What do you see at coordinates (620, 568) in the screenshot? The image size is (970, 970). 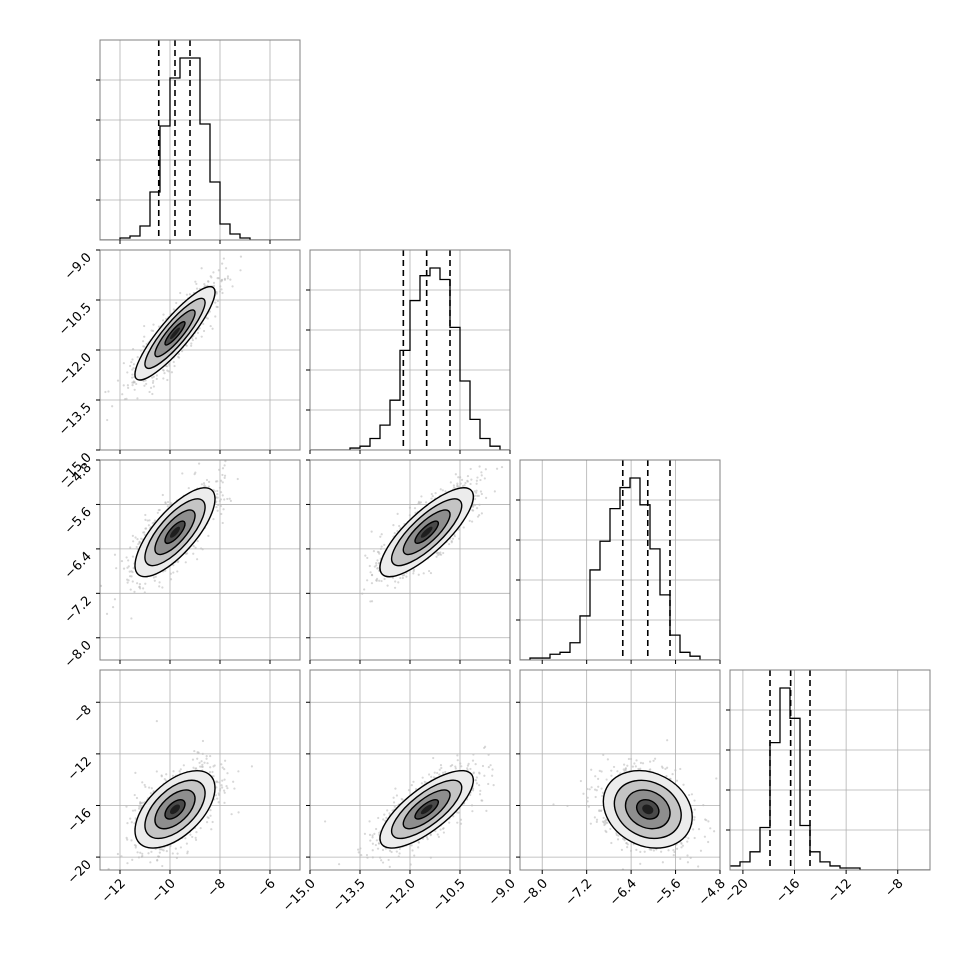 I see `histogram-step` at bounding box center [620, 568].